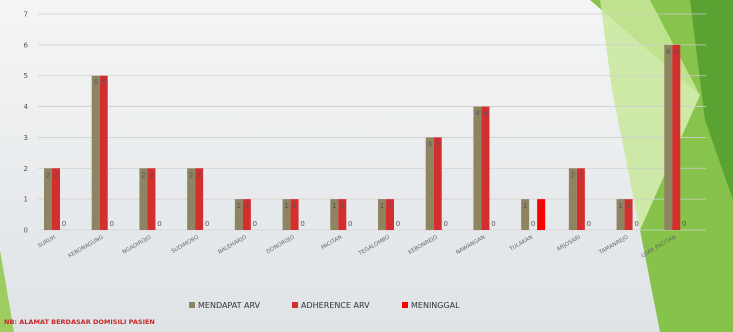 The width and height of the screenshot is (733, 332). Describe the element at coordinates (26, 107) in the screenshot. I see `y-tick-label: 4` at that location.